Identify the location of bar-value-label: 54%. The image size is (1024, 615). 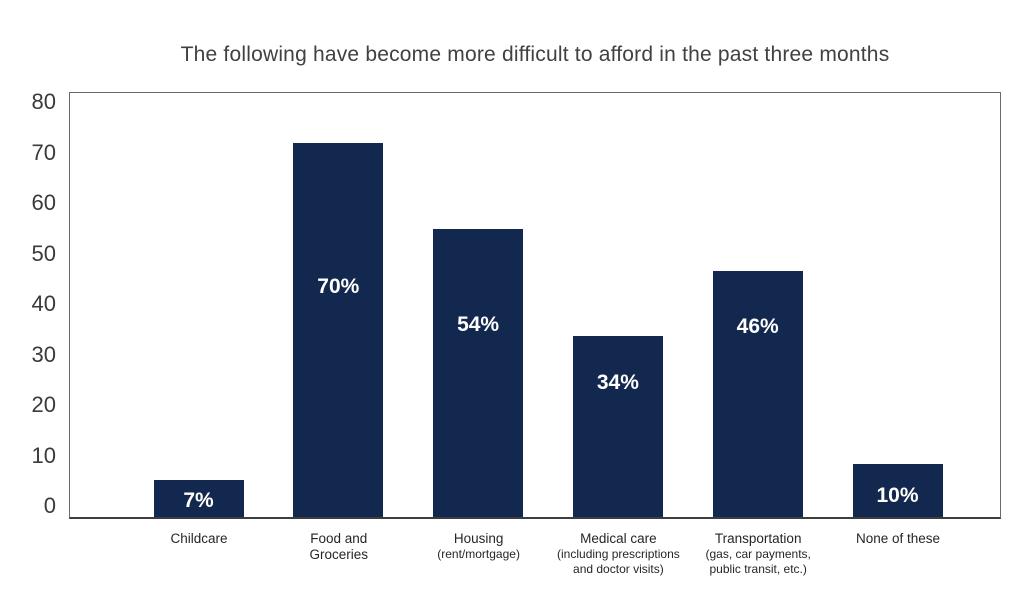
(478, 325).